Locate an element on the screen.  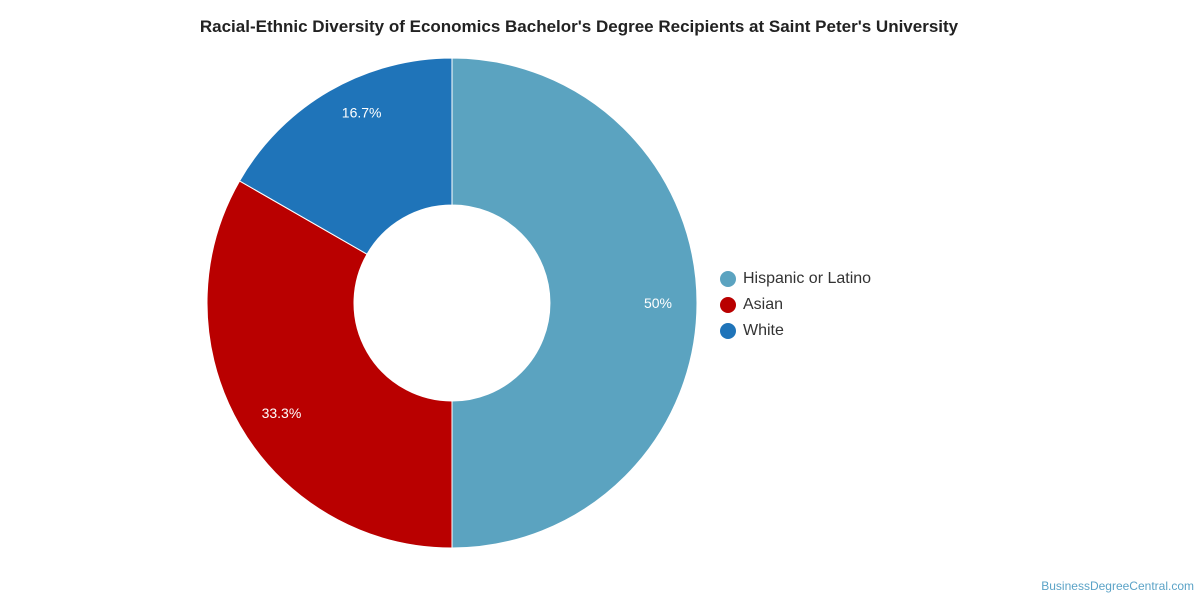
slice-label: 33.3% is located at coordinates (282, 413).